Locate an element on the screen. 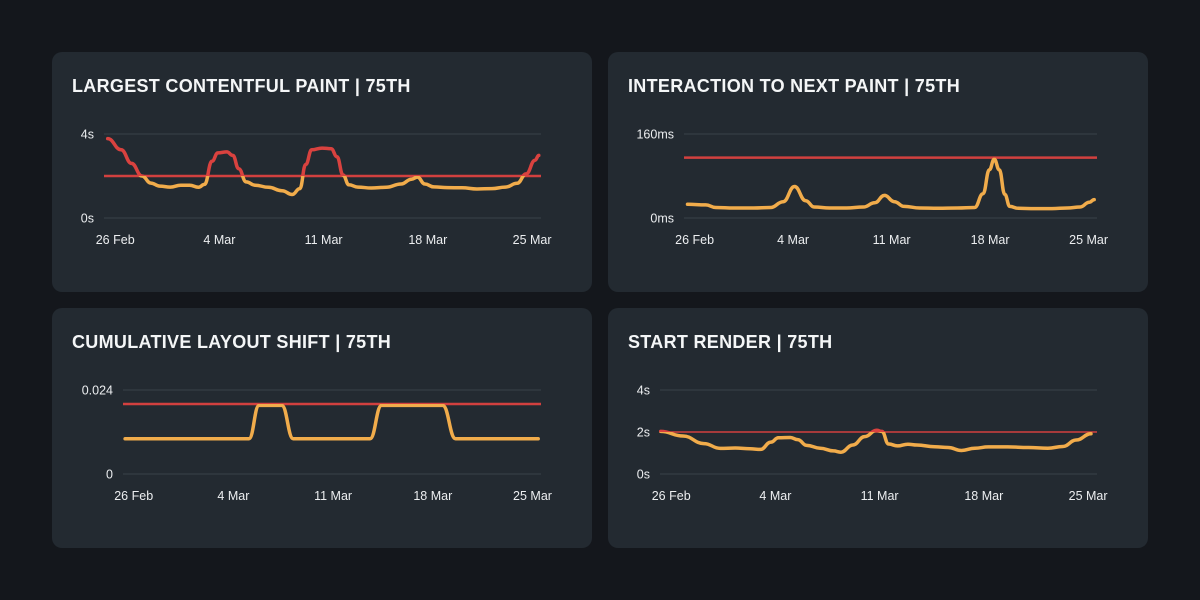  y-axis-label: 0.024 is located at coordinates (97, 391).